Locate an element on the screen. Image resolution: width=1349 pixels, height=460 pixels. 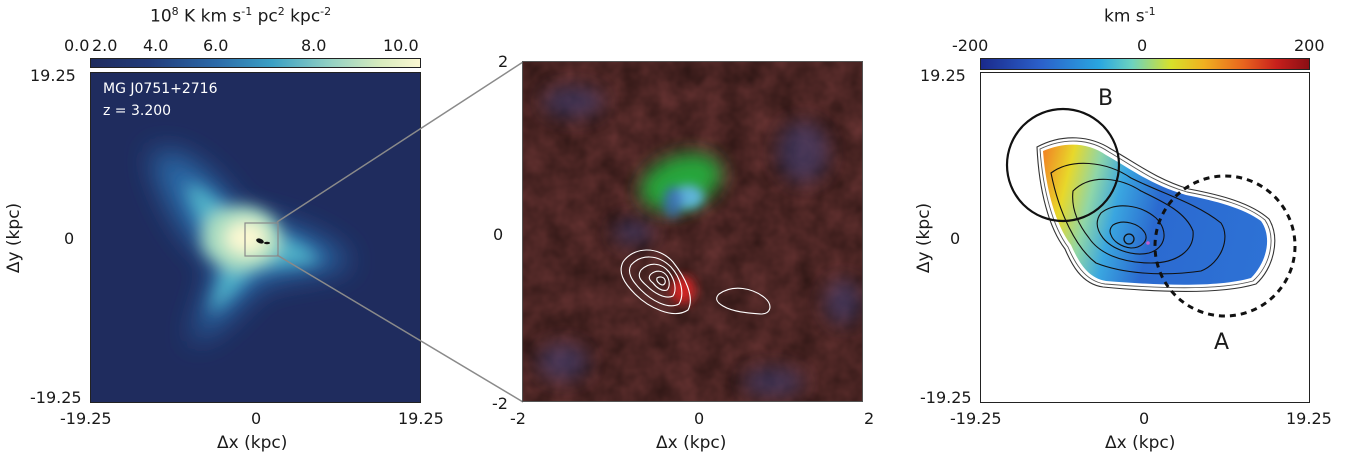
colorbar-c-title: km s-1 is located at coordinates (1130, 16).